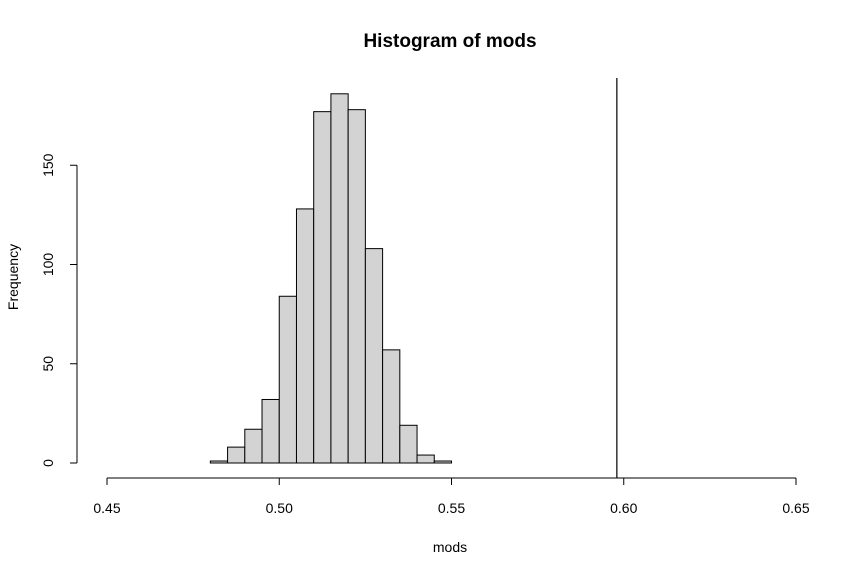  I want to click on x-tick-label: 0.50, so click(279, 508).